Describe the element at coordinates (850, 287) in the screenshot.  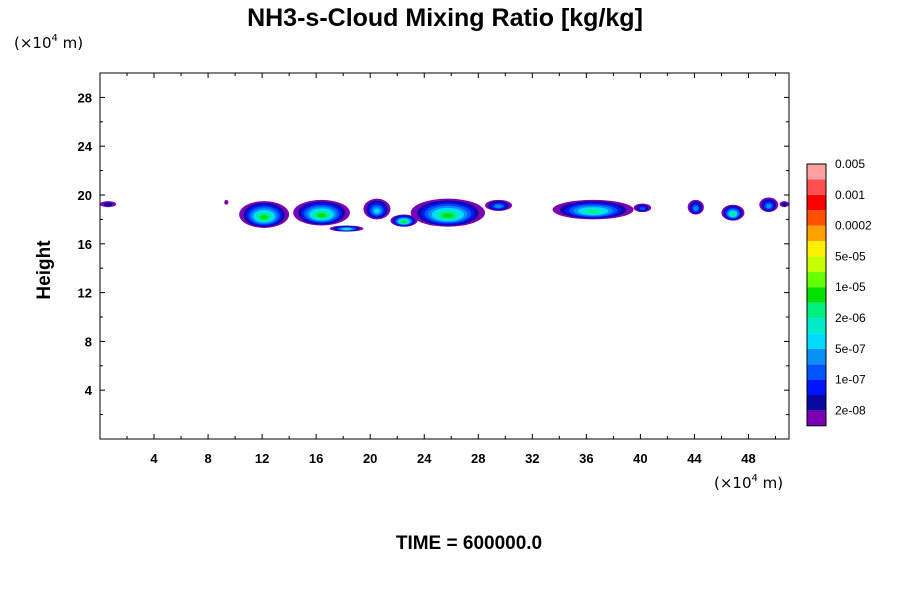
I see `colorbar-label: 1e-05` at that location.